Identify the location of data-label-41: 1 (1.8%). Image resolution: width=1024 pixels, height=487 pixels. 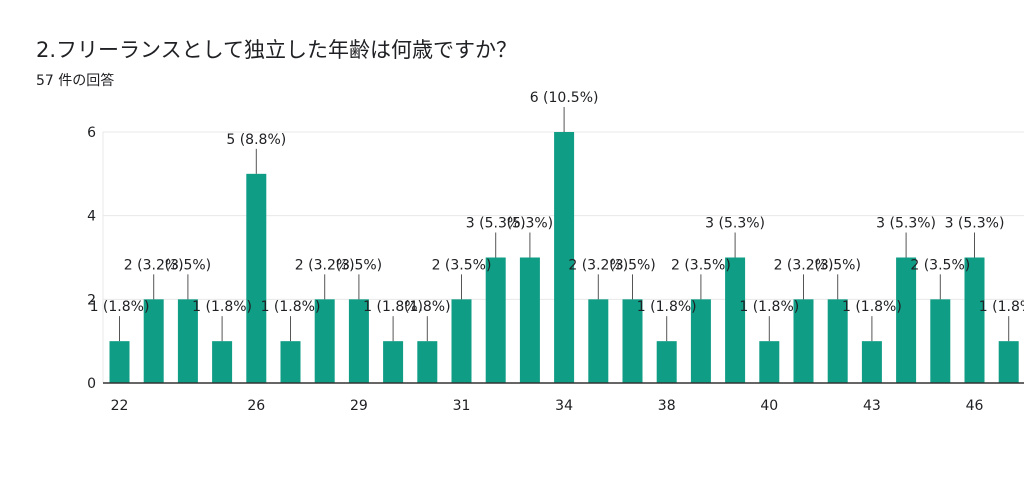
(769, 307).